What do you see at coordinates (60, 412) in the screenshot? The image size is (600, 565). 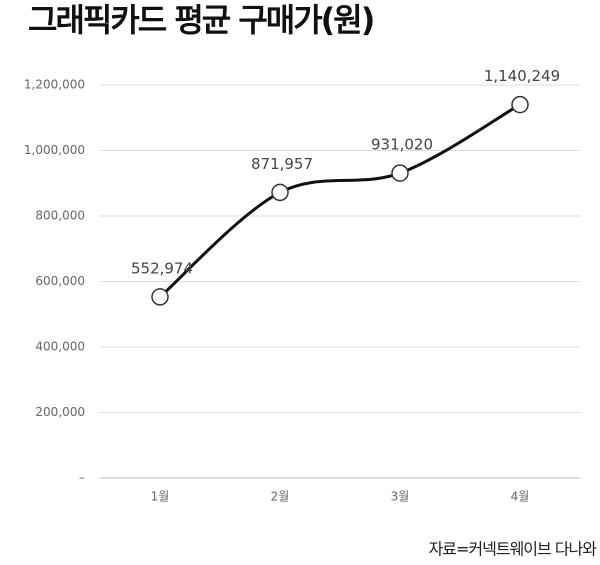 I see `y-tick-label: 200,000` at bounding box center [60, 412].